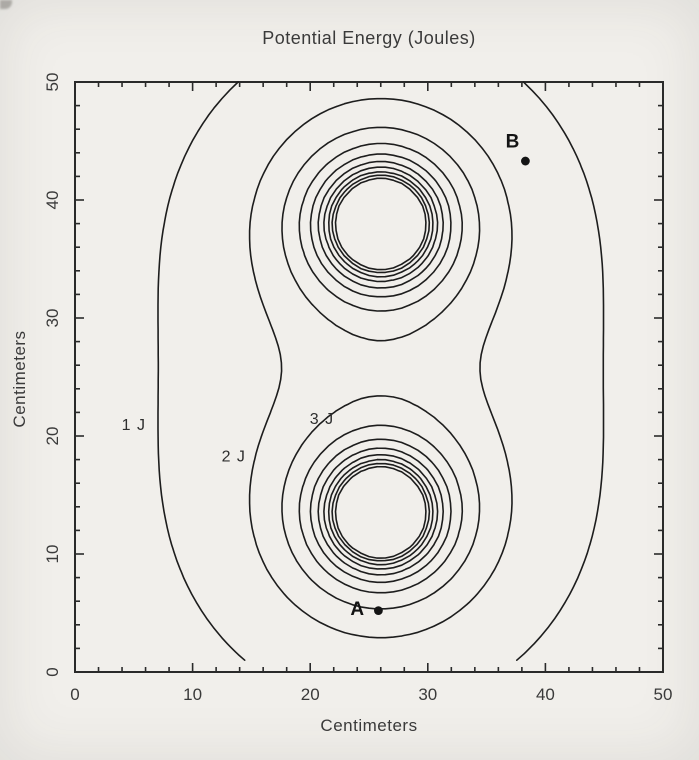 The height and width of the screenshot is (760, 699). What do you see at coordinates (6, 4) in the screenshot?
I see `photo-corner-artifact` at bounding box center [6, 4].